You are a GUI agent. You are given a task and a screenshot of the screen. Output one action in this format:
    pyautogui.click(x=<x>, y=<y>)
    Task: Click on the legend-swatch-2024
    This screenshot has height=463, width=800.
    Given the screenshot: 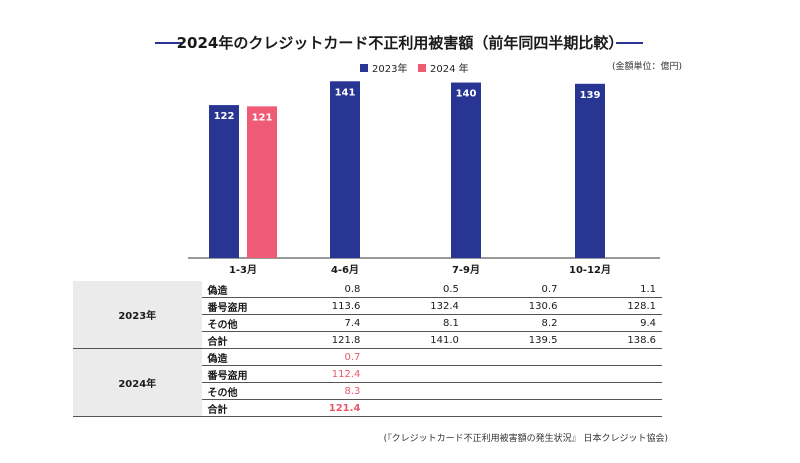 What is the action you would take?
    pyautogui.click(x=422, y=67)
    